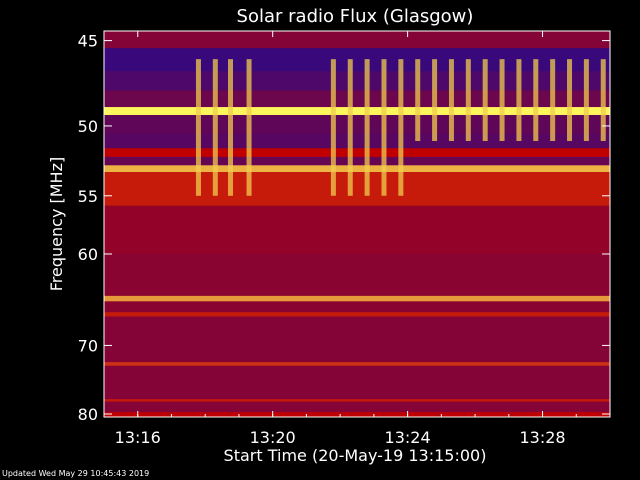 Image resolution: width=640 pixels, height=480 pixels. Describe the element at coordinates (542, 437) in the screenshot. I see `x-tick-label: 13:28` at that location.